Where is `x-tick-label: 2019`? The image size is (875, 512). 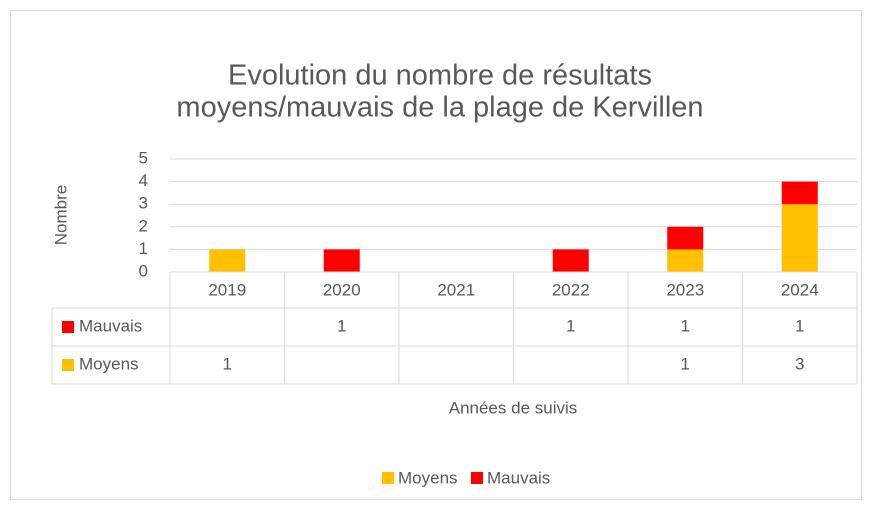
x-tick-label: 2019 is located at coordinates (227, 289).